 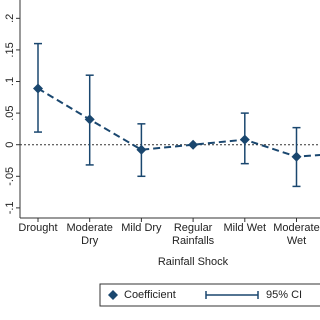 I want to click on legend-marker, so click(x=113, y=295).